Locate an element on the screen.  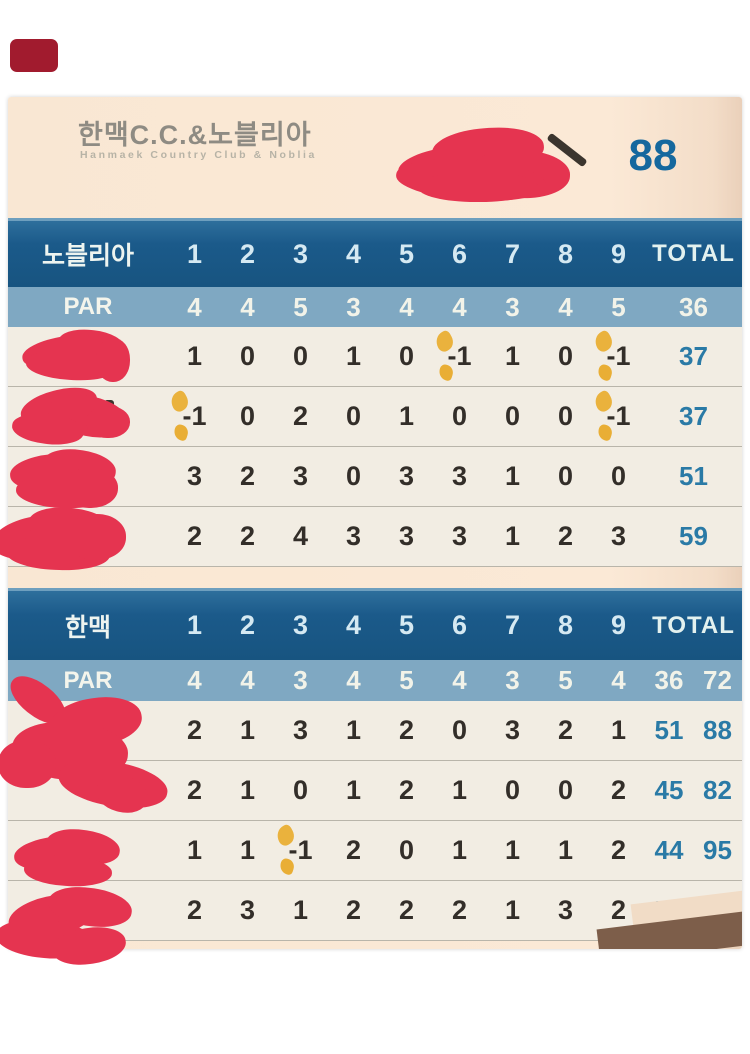
hole-header-cell: 1 is located at coordinates (194, 253).